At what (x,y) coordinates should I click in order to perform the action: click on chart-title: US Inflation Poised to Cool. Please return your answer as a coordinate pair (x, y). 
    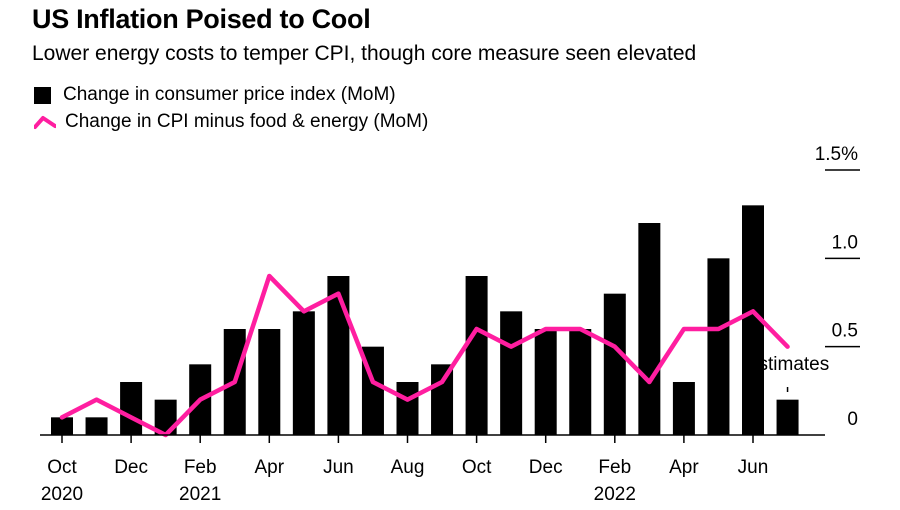
    Looking at the image, I should click on (201, 19).